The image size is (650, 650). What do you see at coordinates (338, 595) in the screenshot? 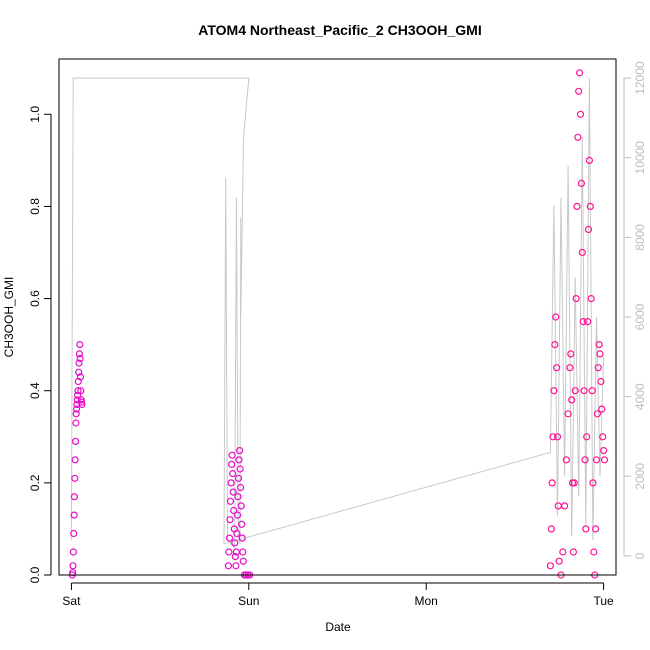
I see `x-axis: Sat Sun Mon Tue` at bounding box center [338, 595].